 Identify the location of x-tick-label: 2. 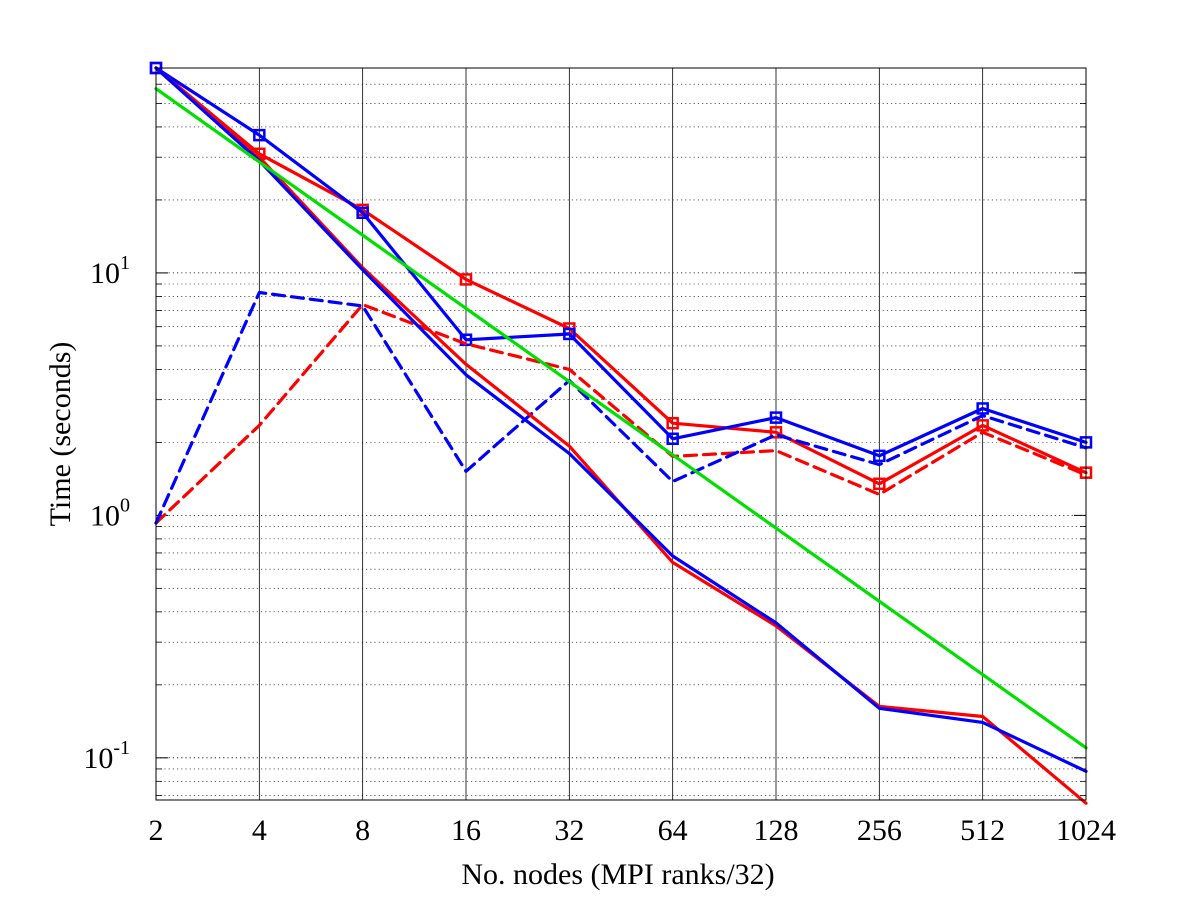
(156, 830).